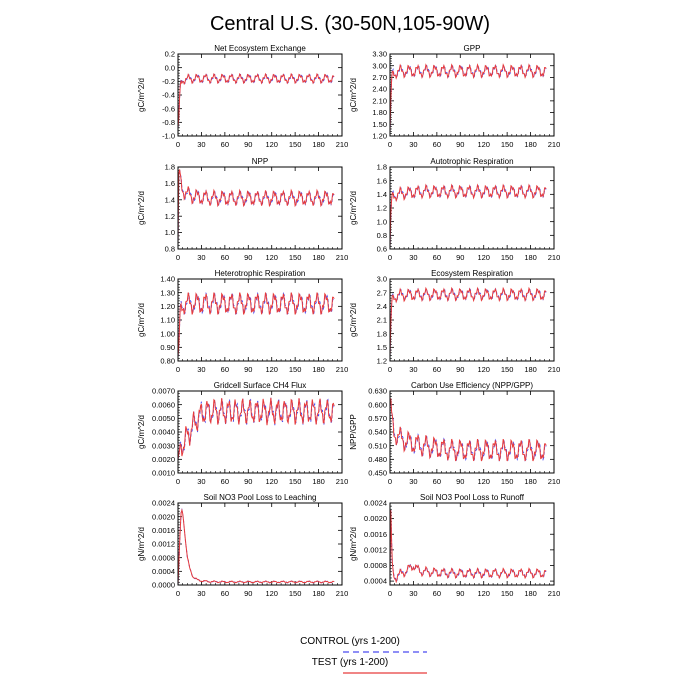  Describe the element at coordinates (382, 347) in the screenshot. I see `y-tick-label: 1.5` at that location.